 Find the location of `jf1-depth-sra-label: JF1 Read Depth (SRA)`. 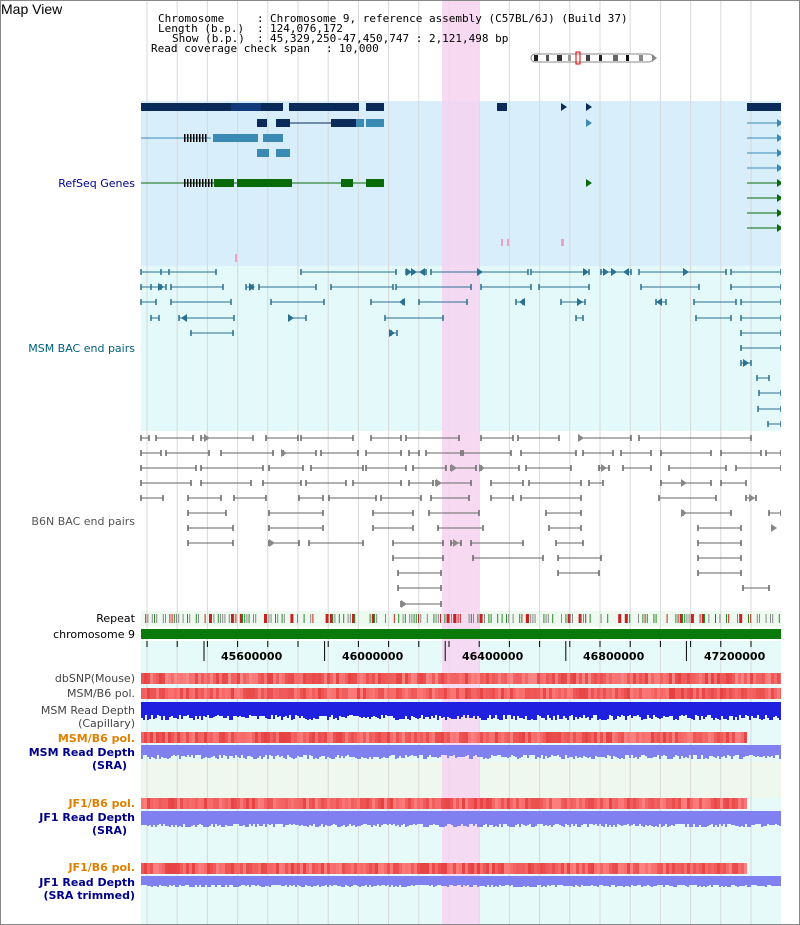

jf1-depth-sra-label: JF1 Read Depth (SRA) is located at coordinates (68, 824).